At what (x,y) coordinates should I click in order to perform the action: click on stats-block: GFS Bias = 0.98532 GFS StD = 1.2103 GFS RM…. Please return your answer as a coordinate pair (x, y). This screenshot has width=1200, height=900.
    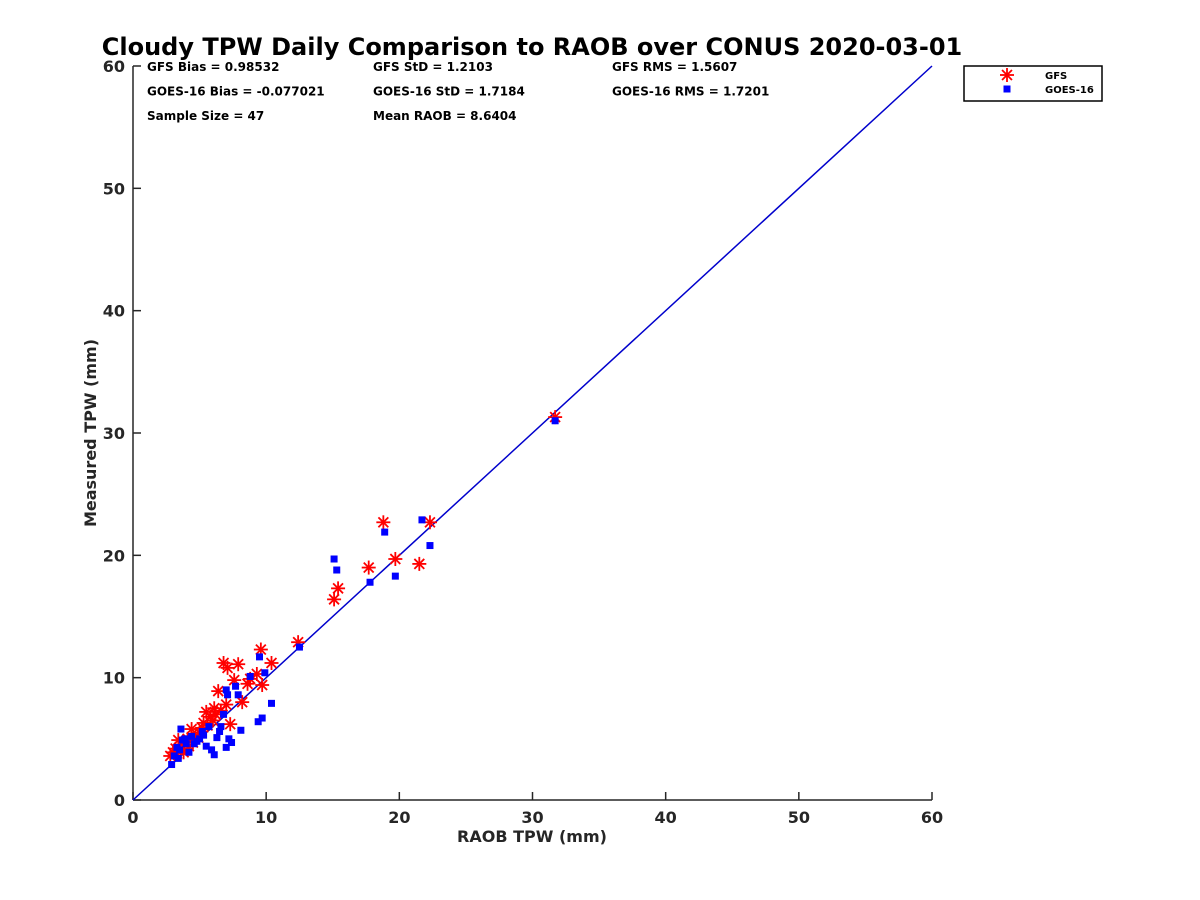
    Looking at the image, I should click on (458, 91).